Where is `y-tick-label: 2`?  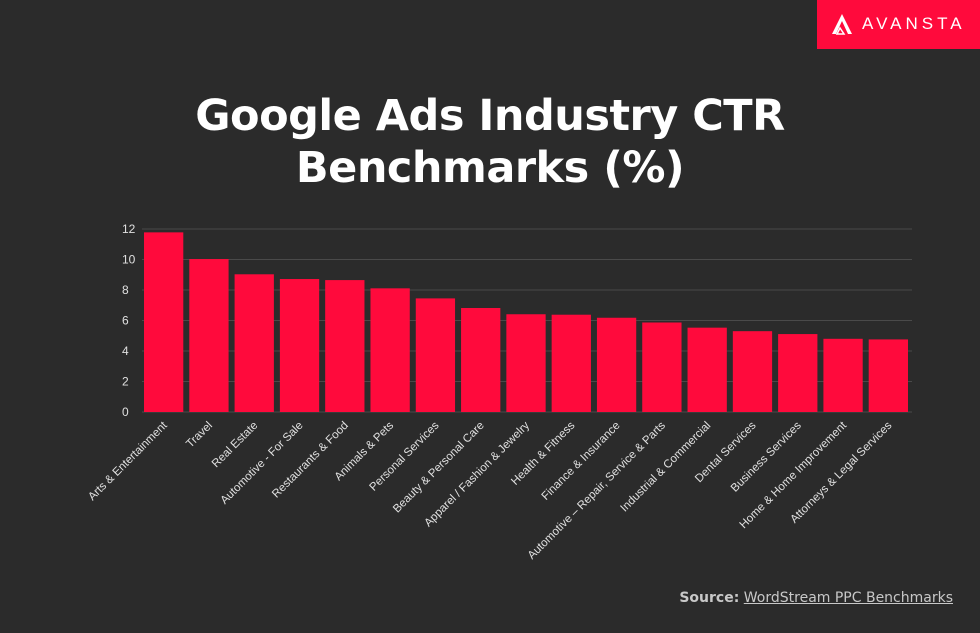
y-tick-label: 2 is located at coordinates (125, 382).